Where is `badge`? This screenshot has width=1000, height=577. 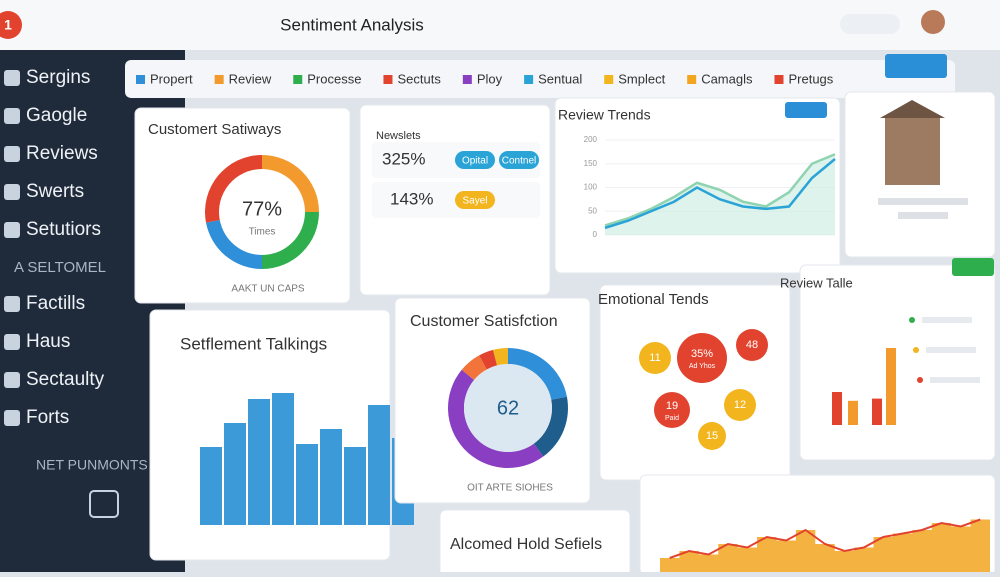 badge is located at coordinates (11, 25).